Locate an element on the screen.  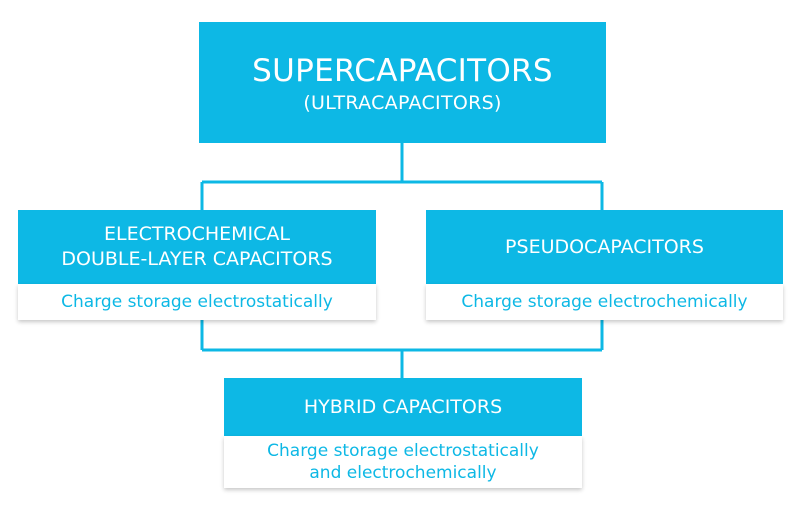
node-supercapacitors: SUPERCAPACITORS (ULTRACAPACITORS) is located at coordinates (402, 82).